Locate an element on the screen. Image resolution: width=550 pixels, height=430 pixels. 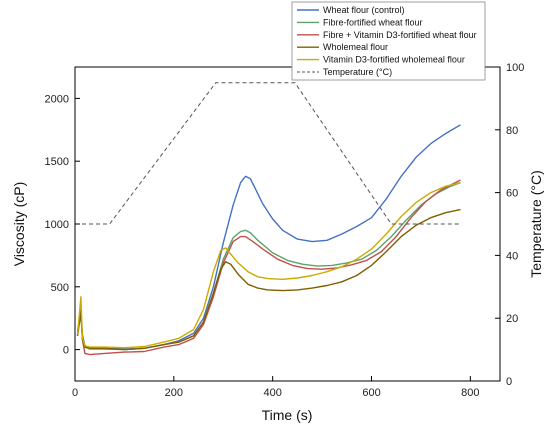
legend-label-6: Temperature (°C) is located at coordinates (357, 72).